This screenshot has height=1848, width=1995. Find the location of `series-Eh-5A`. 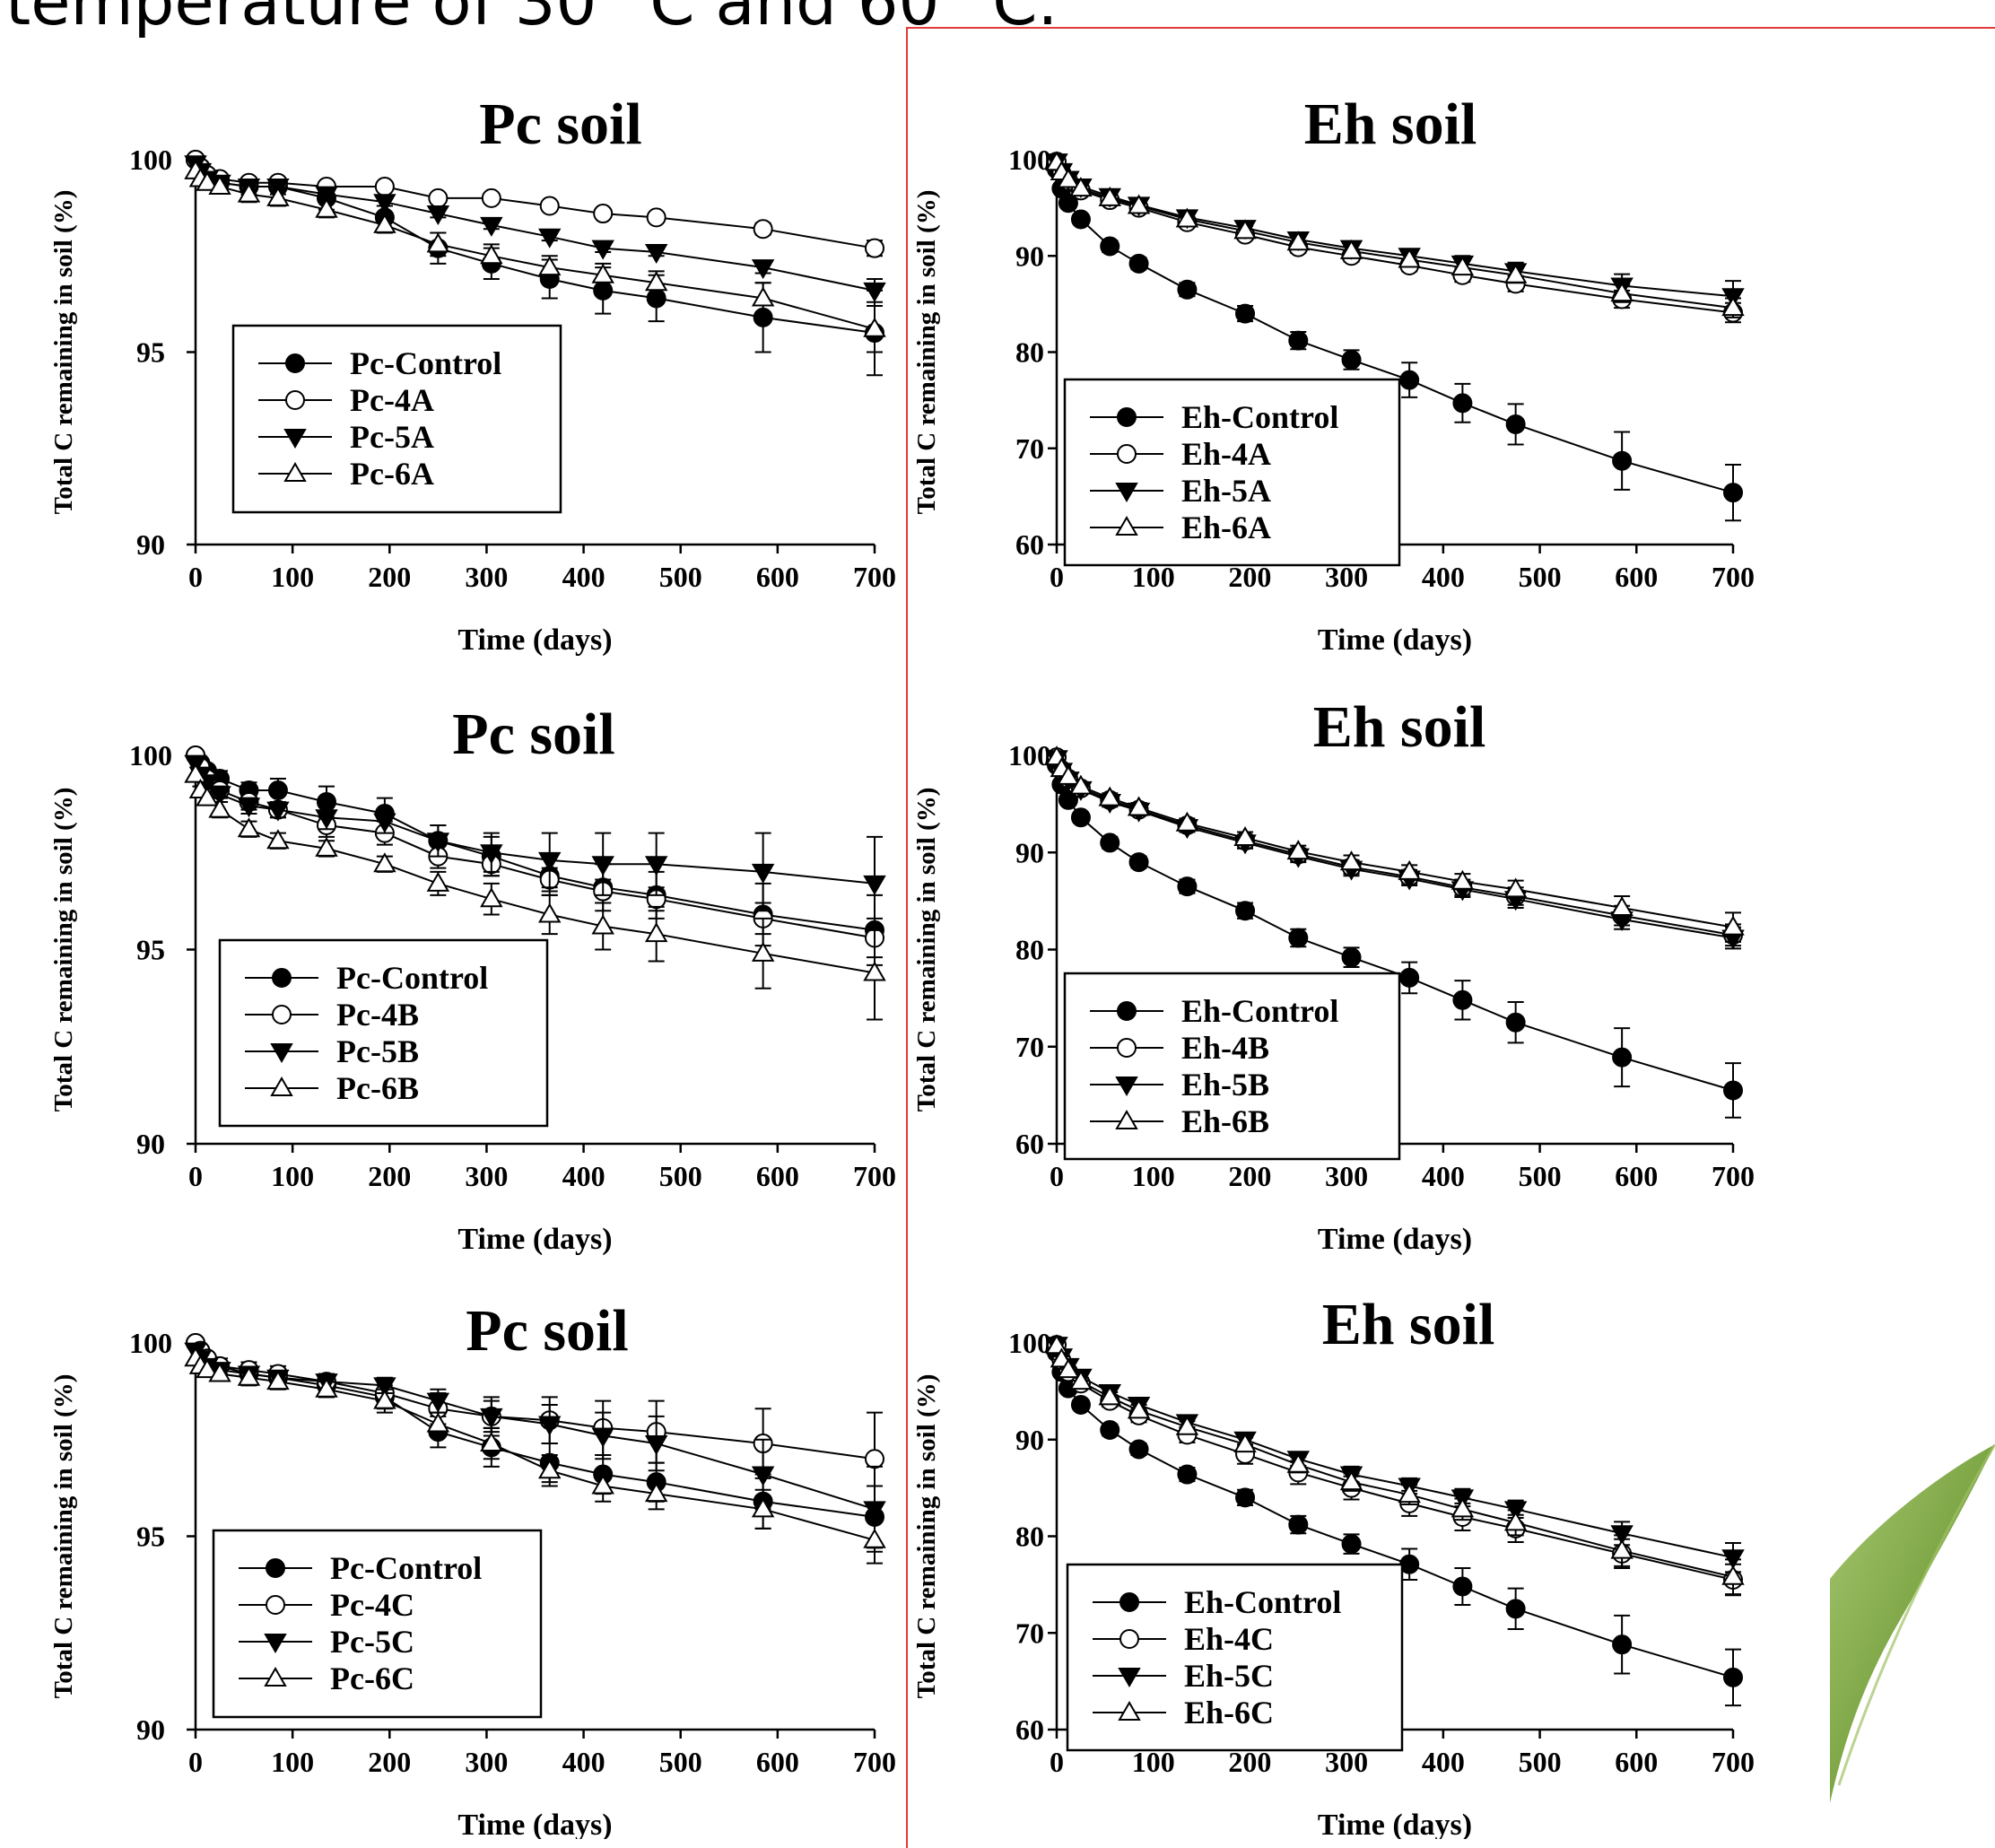

series-Eh-5A is located at coordinates (1395, 233).